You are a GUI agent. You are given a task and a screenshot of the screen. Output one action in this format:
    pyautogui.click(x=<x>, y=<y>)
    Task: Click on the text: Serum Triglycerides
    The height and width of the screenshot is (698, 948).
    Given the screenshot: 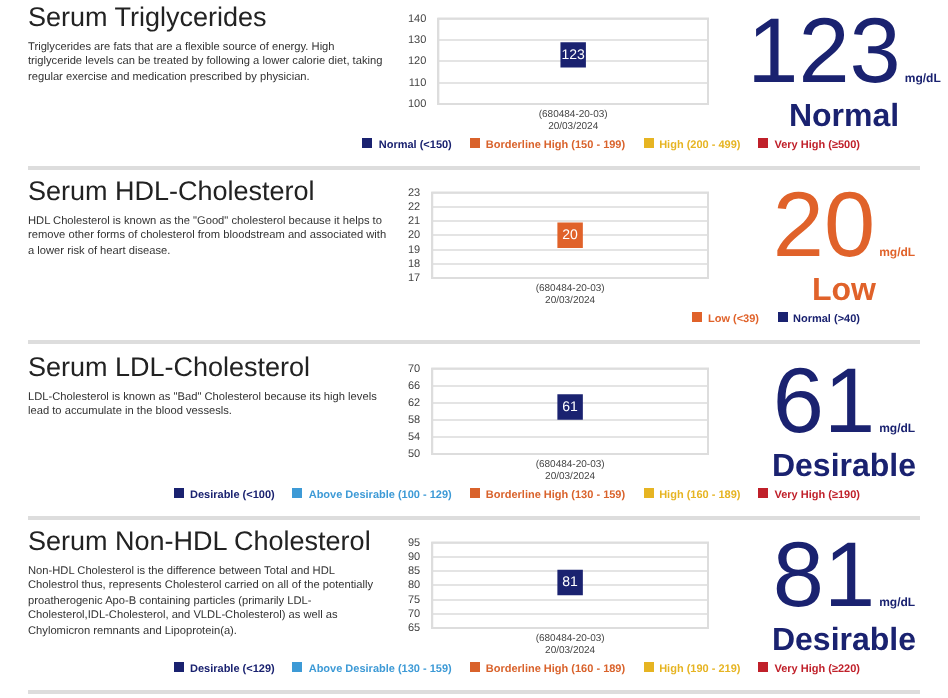 What is the action you would take?
    pyautogui.click(x=147, y=17)
    